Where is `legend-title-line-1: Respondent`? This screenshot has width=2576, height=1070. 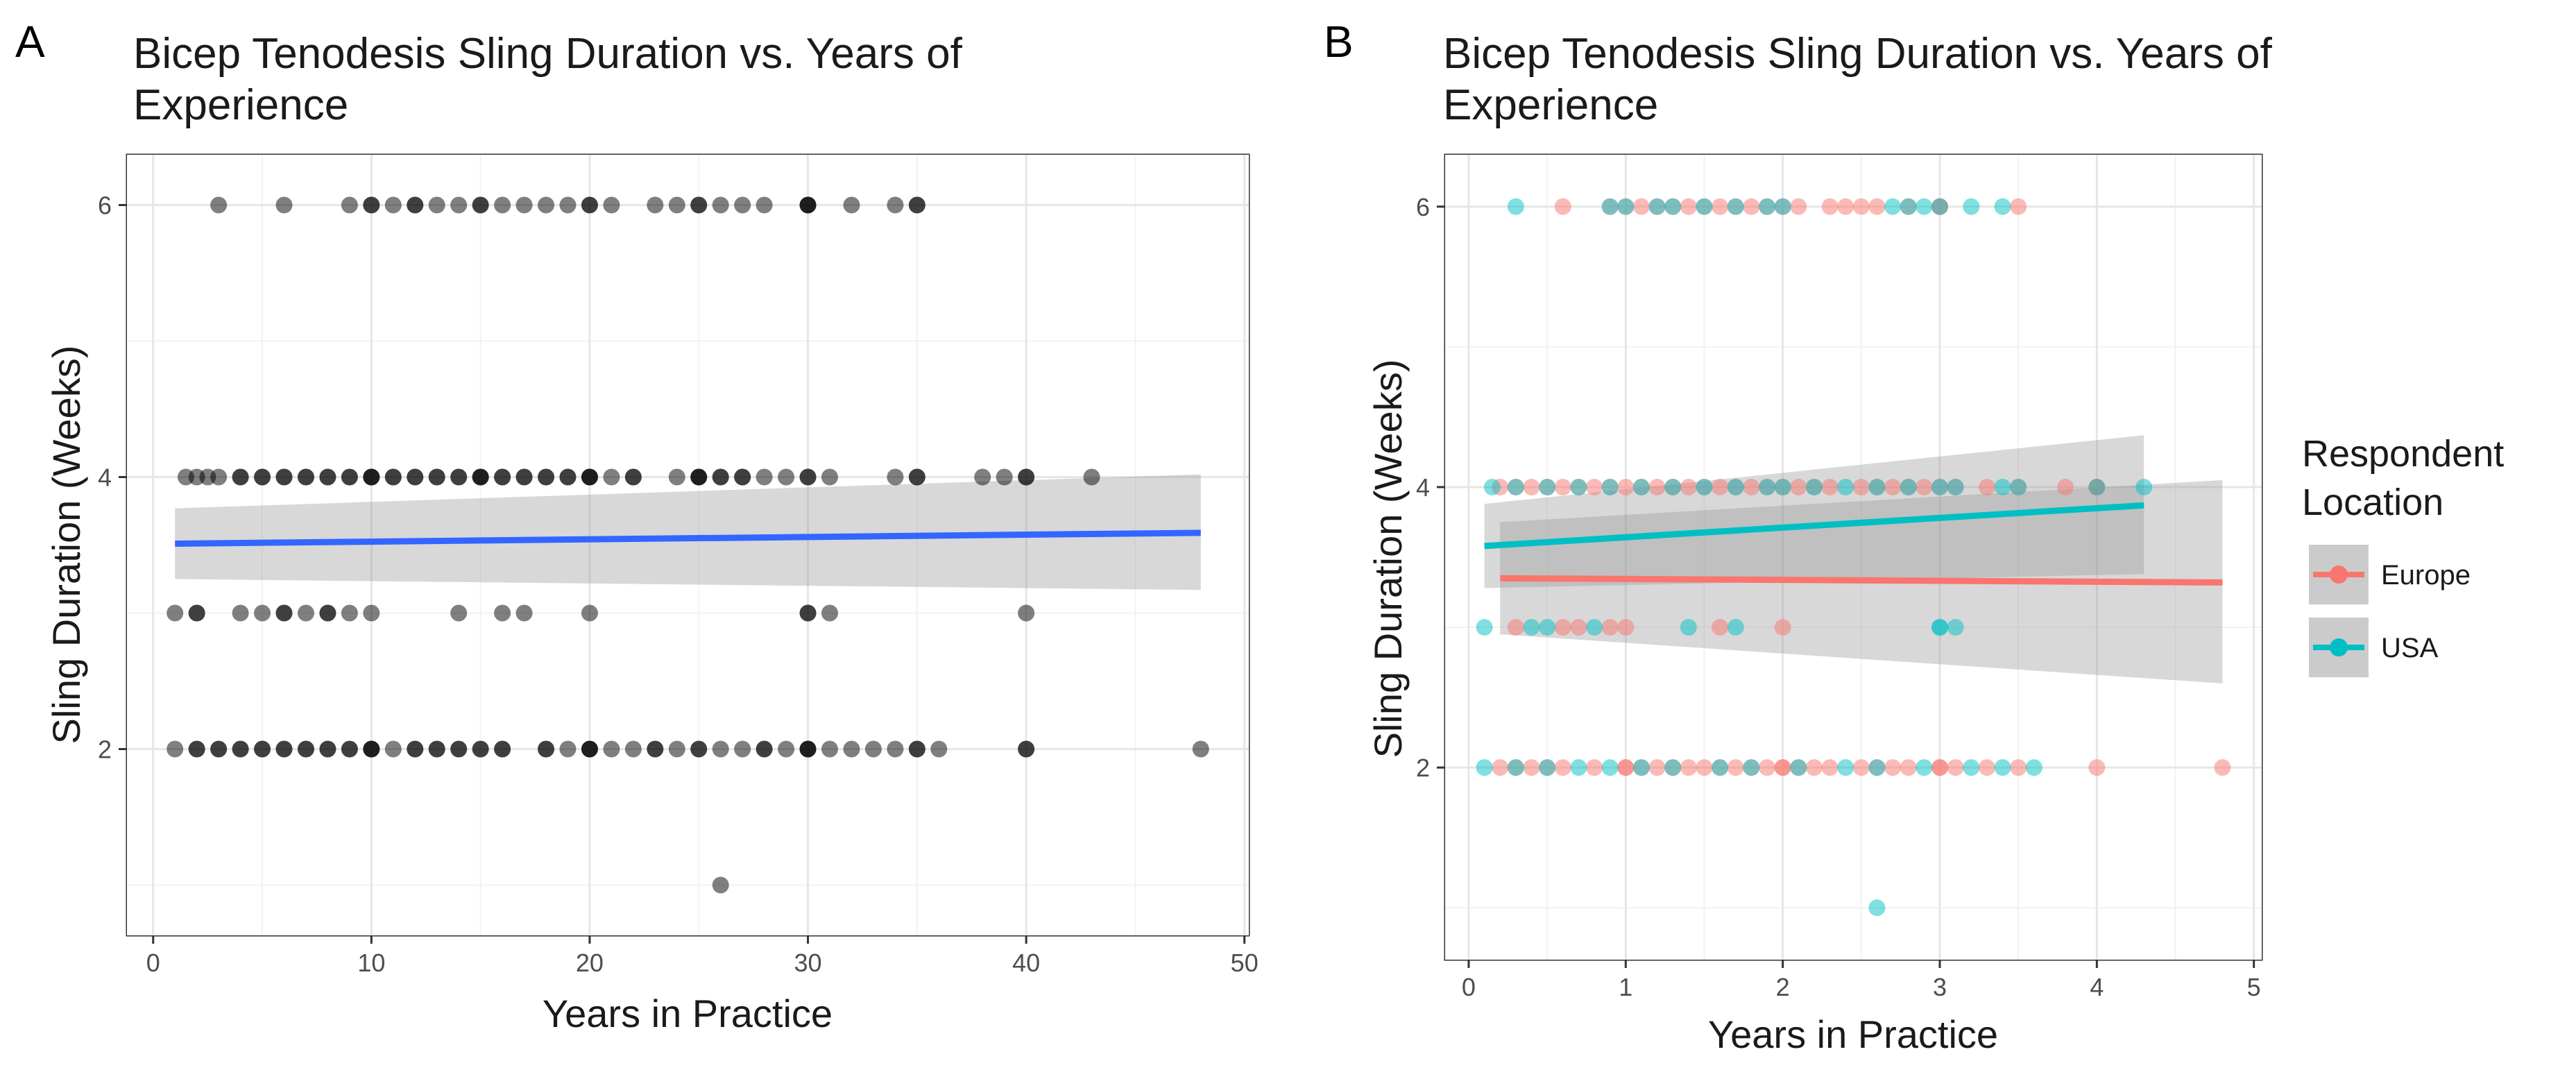
legend-title-line-1: Respondent is located at coordinates (2403, 454).